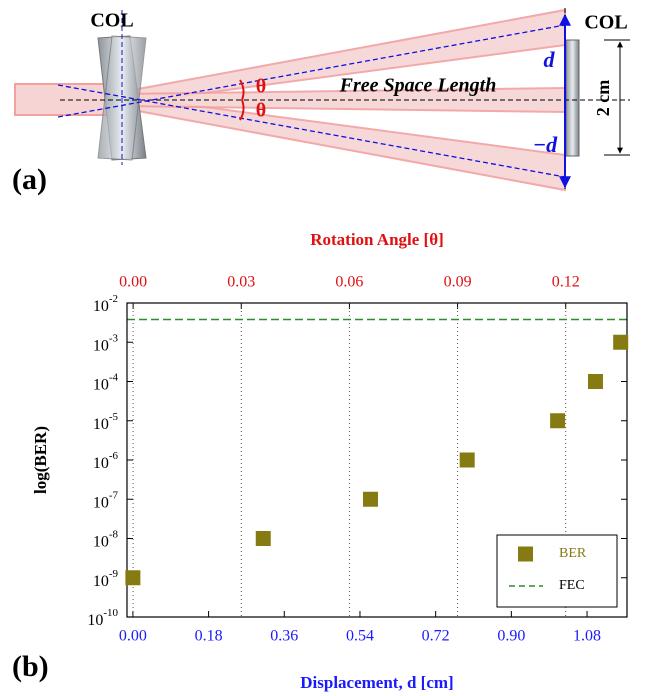 The width and height of the screenshot is (645, 696). I want to click on y-tick-label: 10⁻⁵, so click(106, 421).